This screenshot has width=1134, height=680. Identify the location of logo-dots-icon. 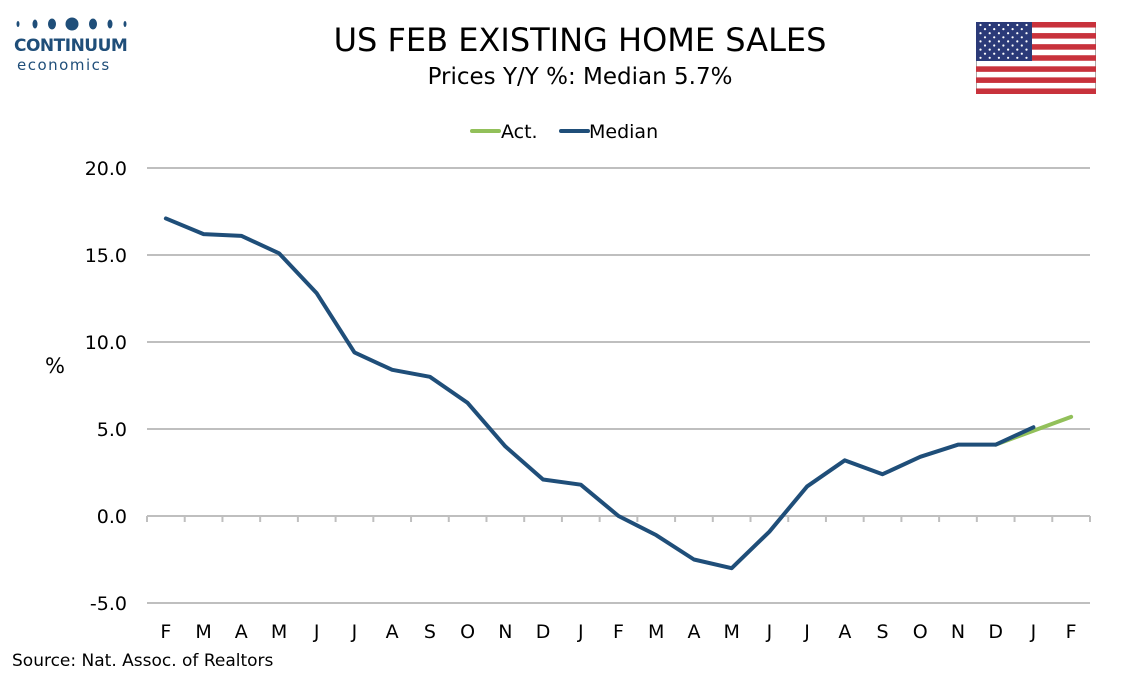
(71, 24).